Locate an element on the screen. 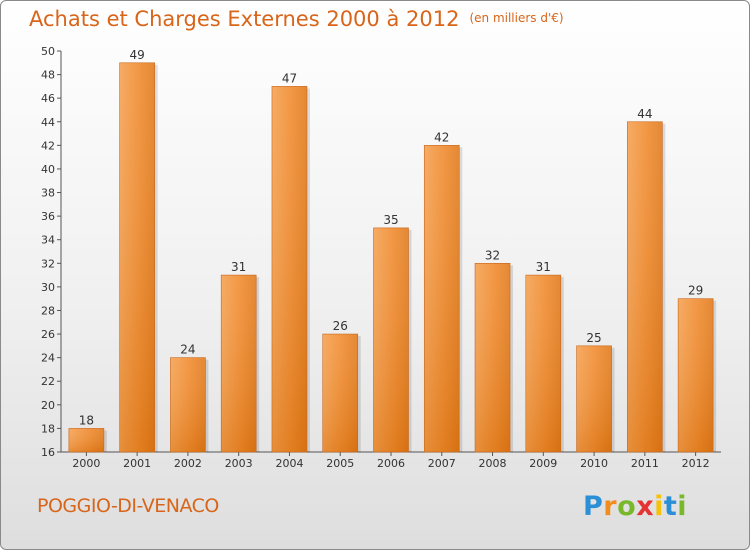 This screenshot has height=550, width=750. y-tick-label: 38 is located at coordinates (48, 193).